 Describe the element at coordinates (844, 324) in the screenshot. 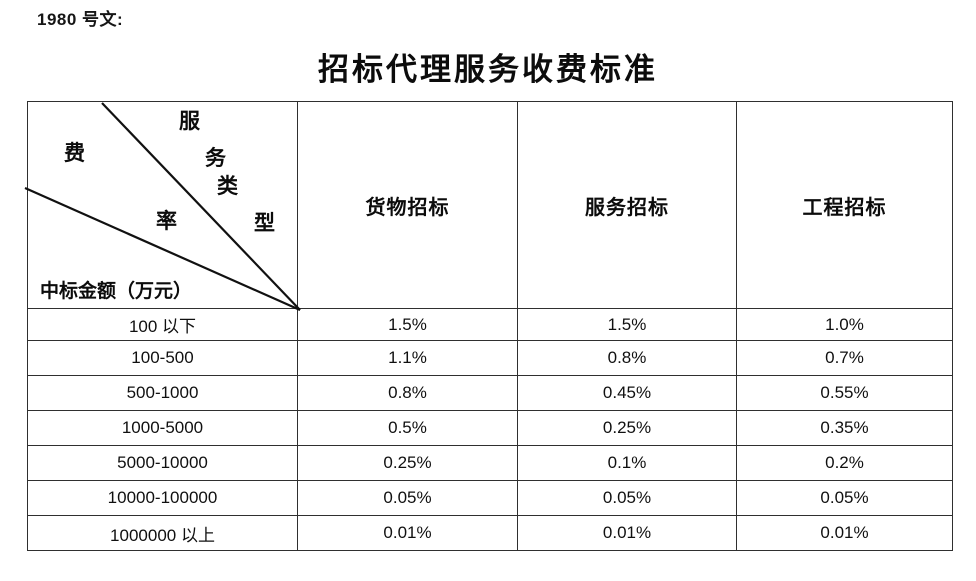

I see `fee-value-engineering: 1.0%` at that location.